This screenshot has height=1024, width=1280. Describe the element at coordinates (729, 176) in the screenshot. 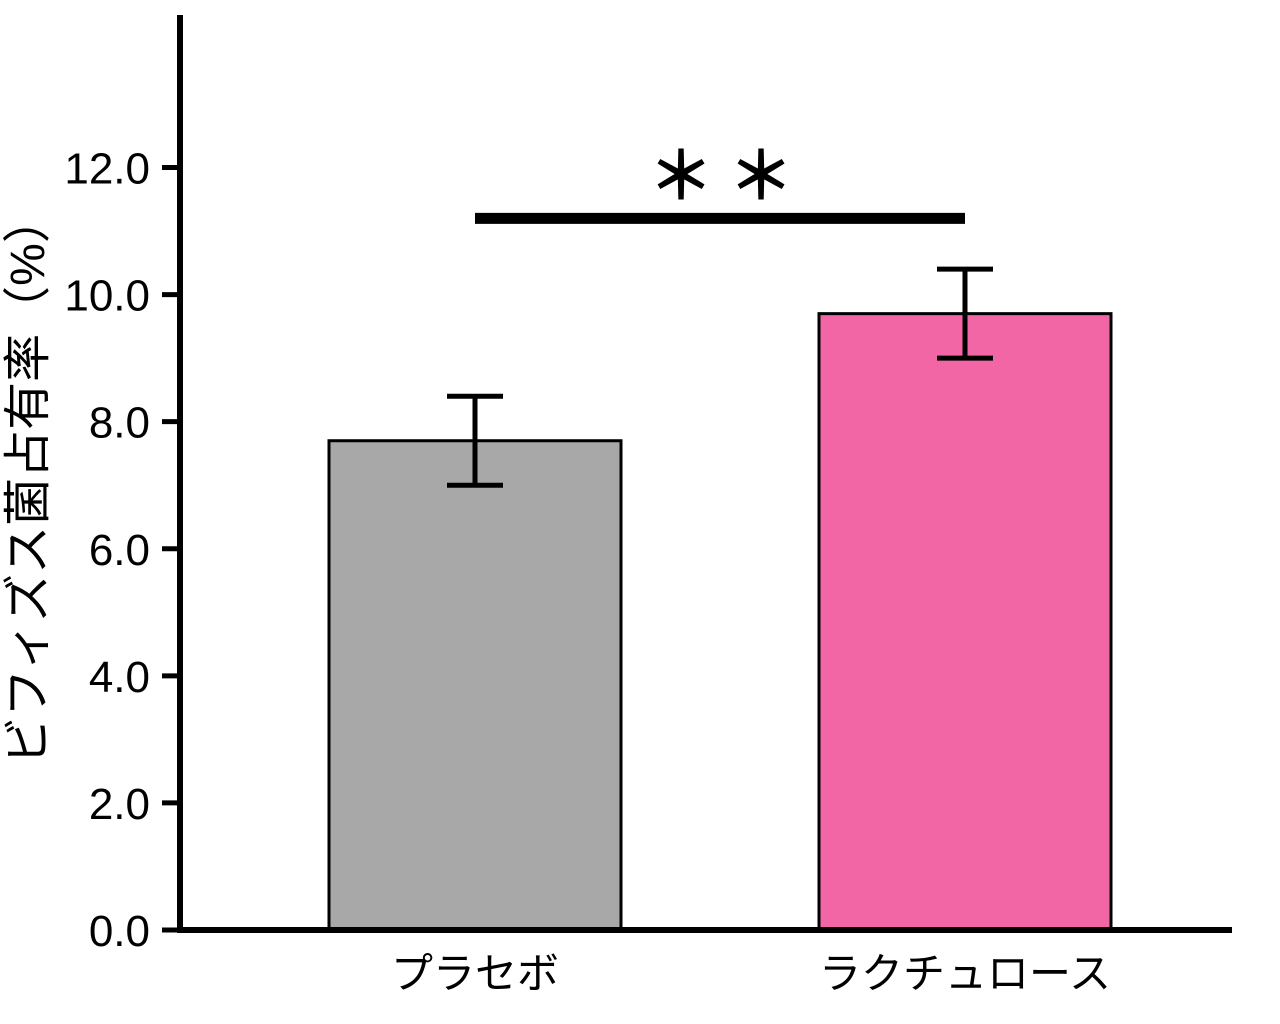

I see `significance-label: ＊＊` at that location.